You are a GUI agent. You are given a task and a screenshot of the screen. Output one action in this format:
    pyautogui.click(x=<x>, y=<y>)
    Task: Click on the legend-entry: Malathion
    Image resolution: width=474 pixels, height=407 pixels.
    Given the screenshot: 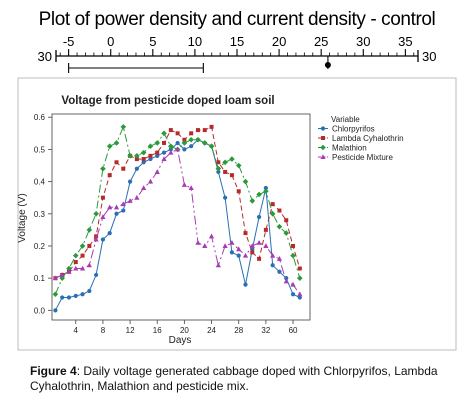 What is the action you would take?
    pyautogui.click(x=349, y=148)
    